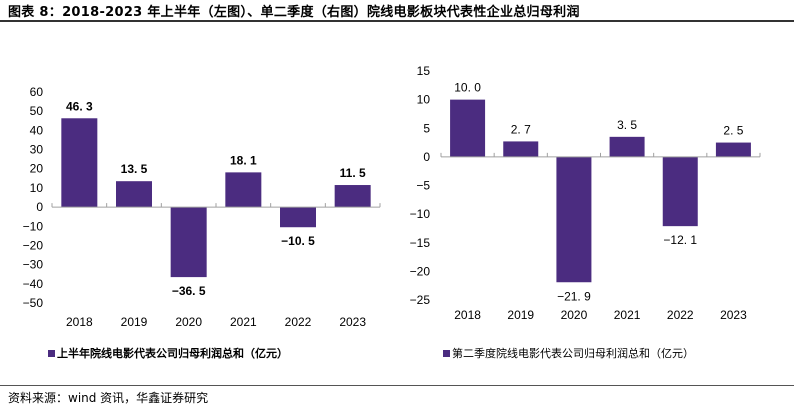 This screenshot has width=794, height=409. I want to click on right-legend-label: 第二季度院线电影代表公司归母利润总和（亿元）, so click(573, 353).